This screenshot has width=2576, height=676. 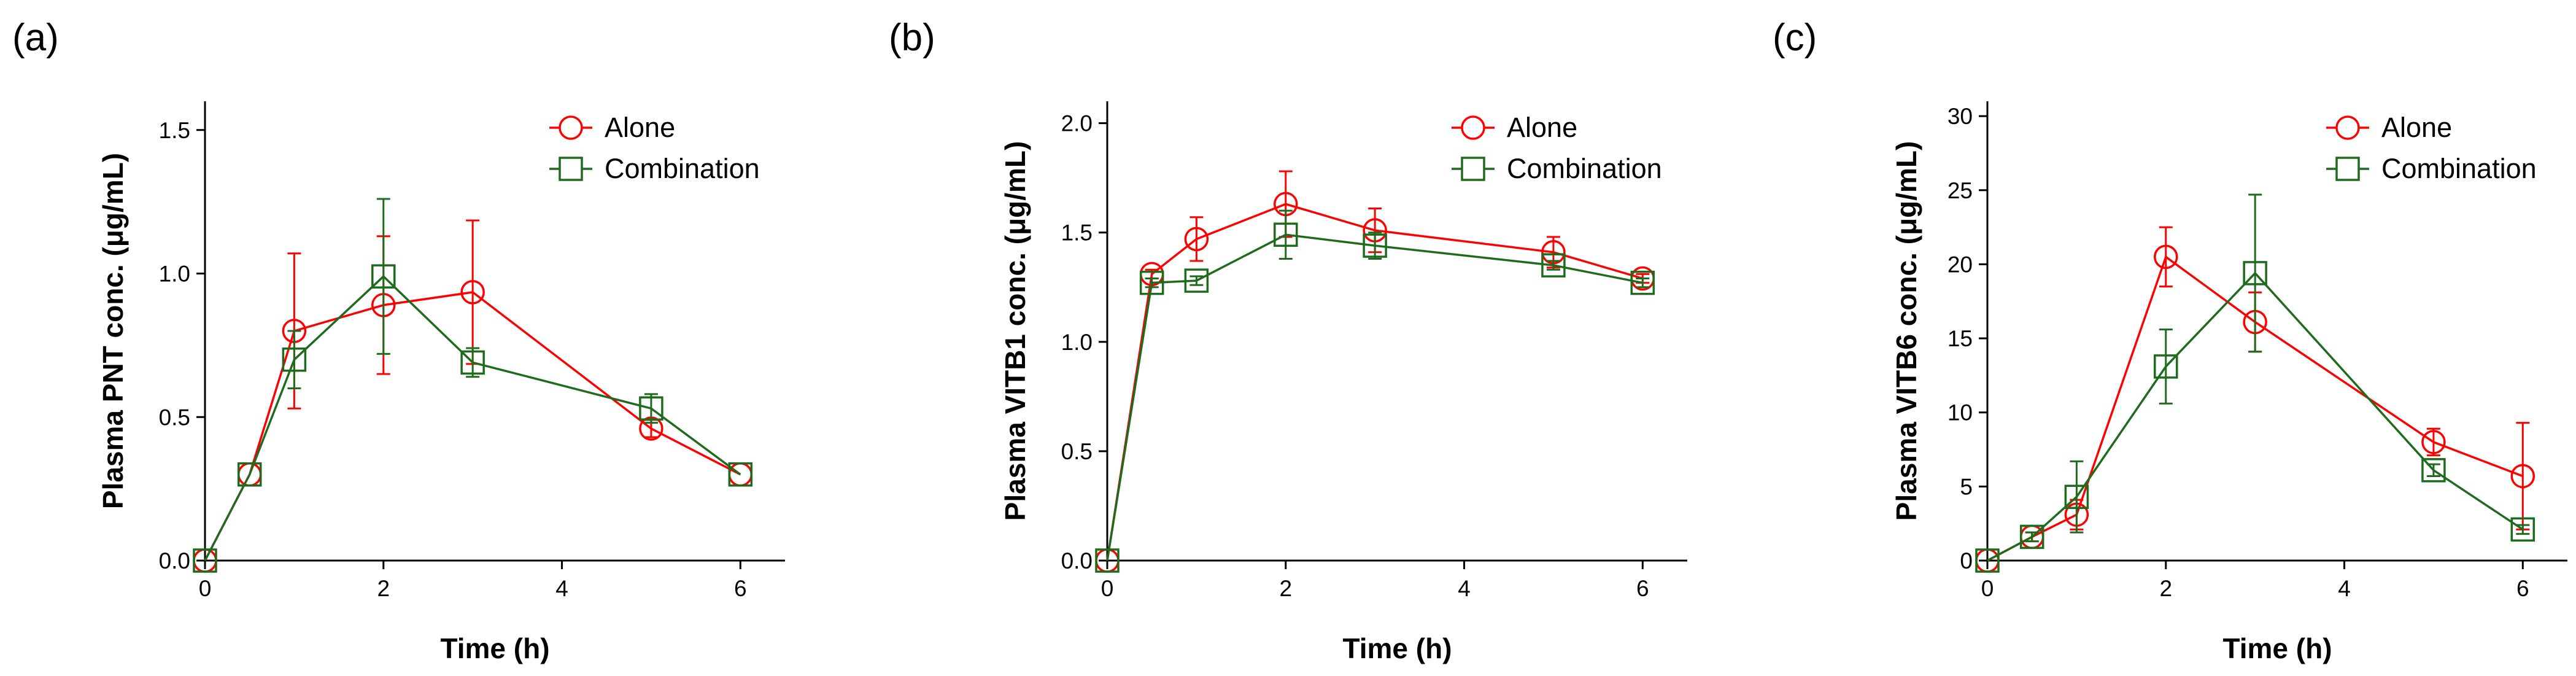 What do you see at coordinates (1015, 331) in the screenshot?
I see `y-axis-title: Plasma VITB1 conc. (μg/mL)` at bounding box center [1015, 331].